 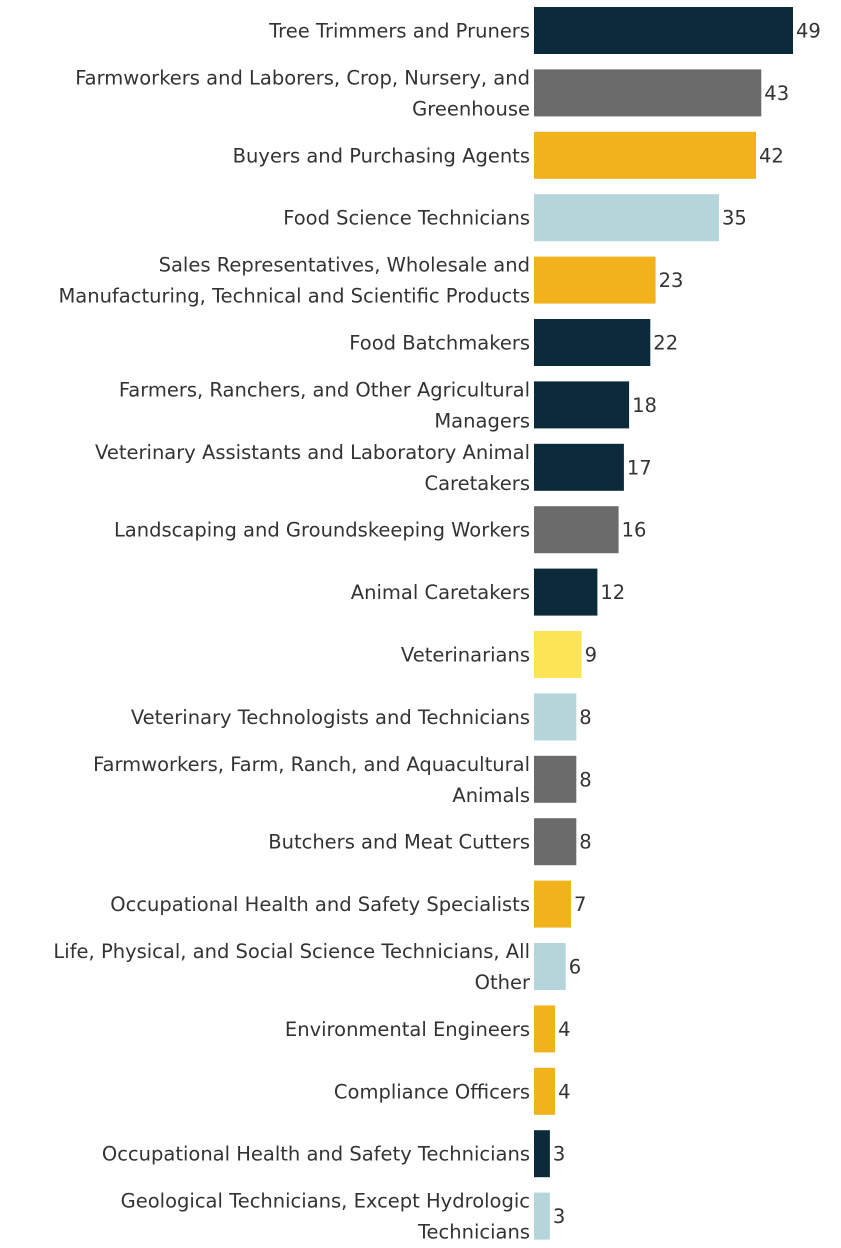 I want to click on value-label-16: 4, so click(x=564, y=1029).